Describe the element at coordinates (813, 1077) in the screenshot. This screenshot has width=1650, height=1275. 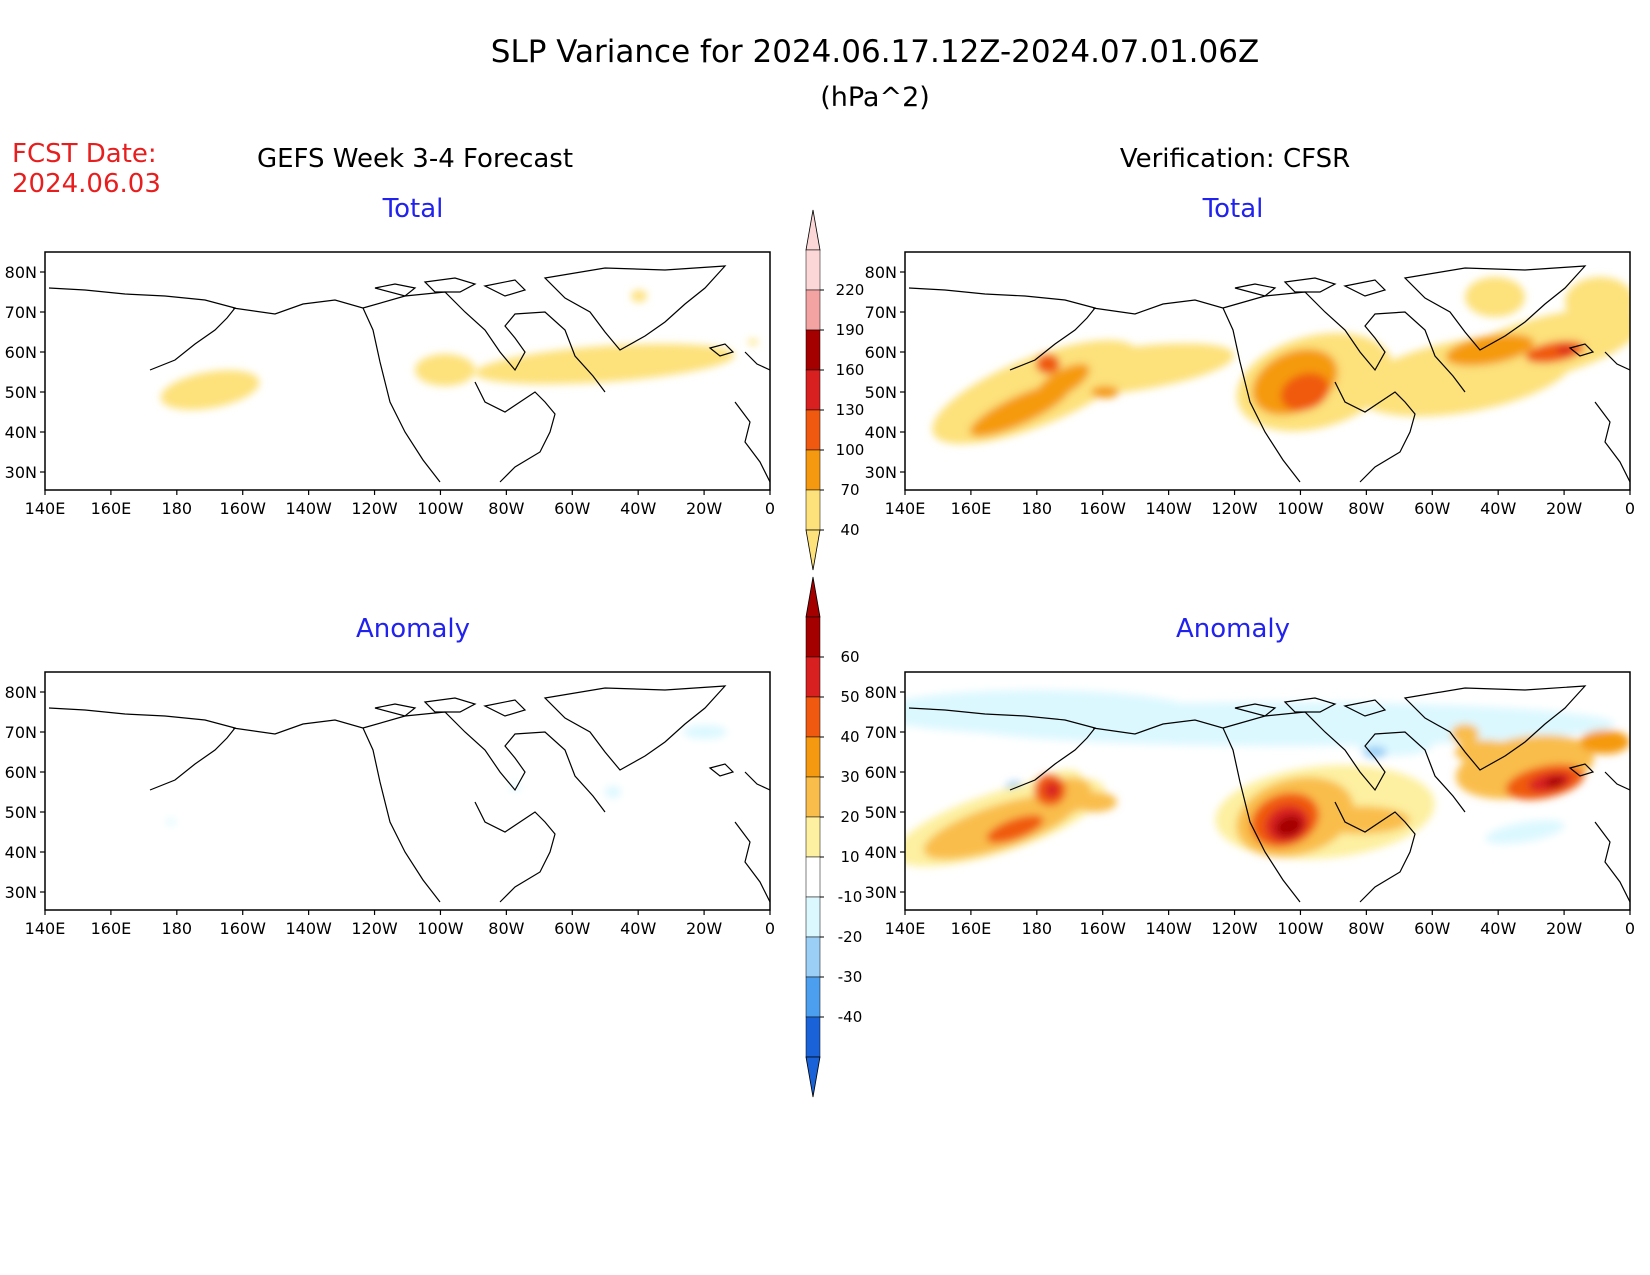
I see `colorbar-arrow-bottom` at that location.